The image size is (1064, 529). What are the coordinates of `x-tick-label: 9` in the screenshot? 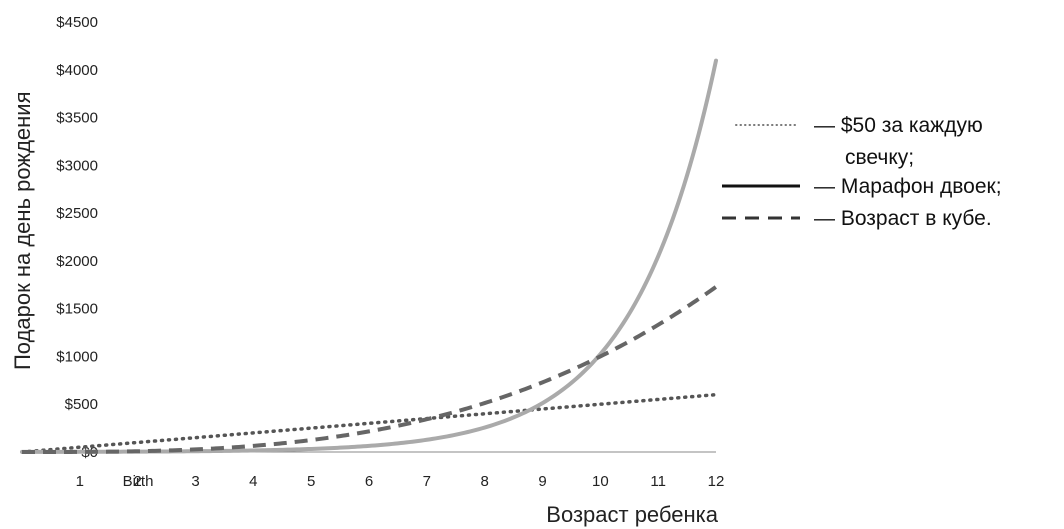 It's located at (542, 481).